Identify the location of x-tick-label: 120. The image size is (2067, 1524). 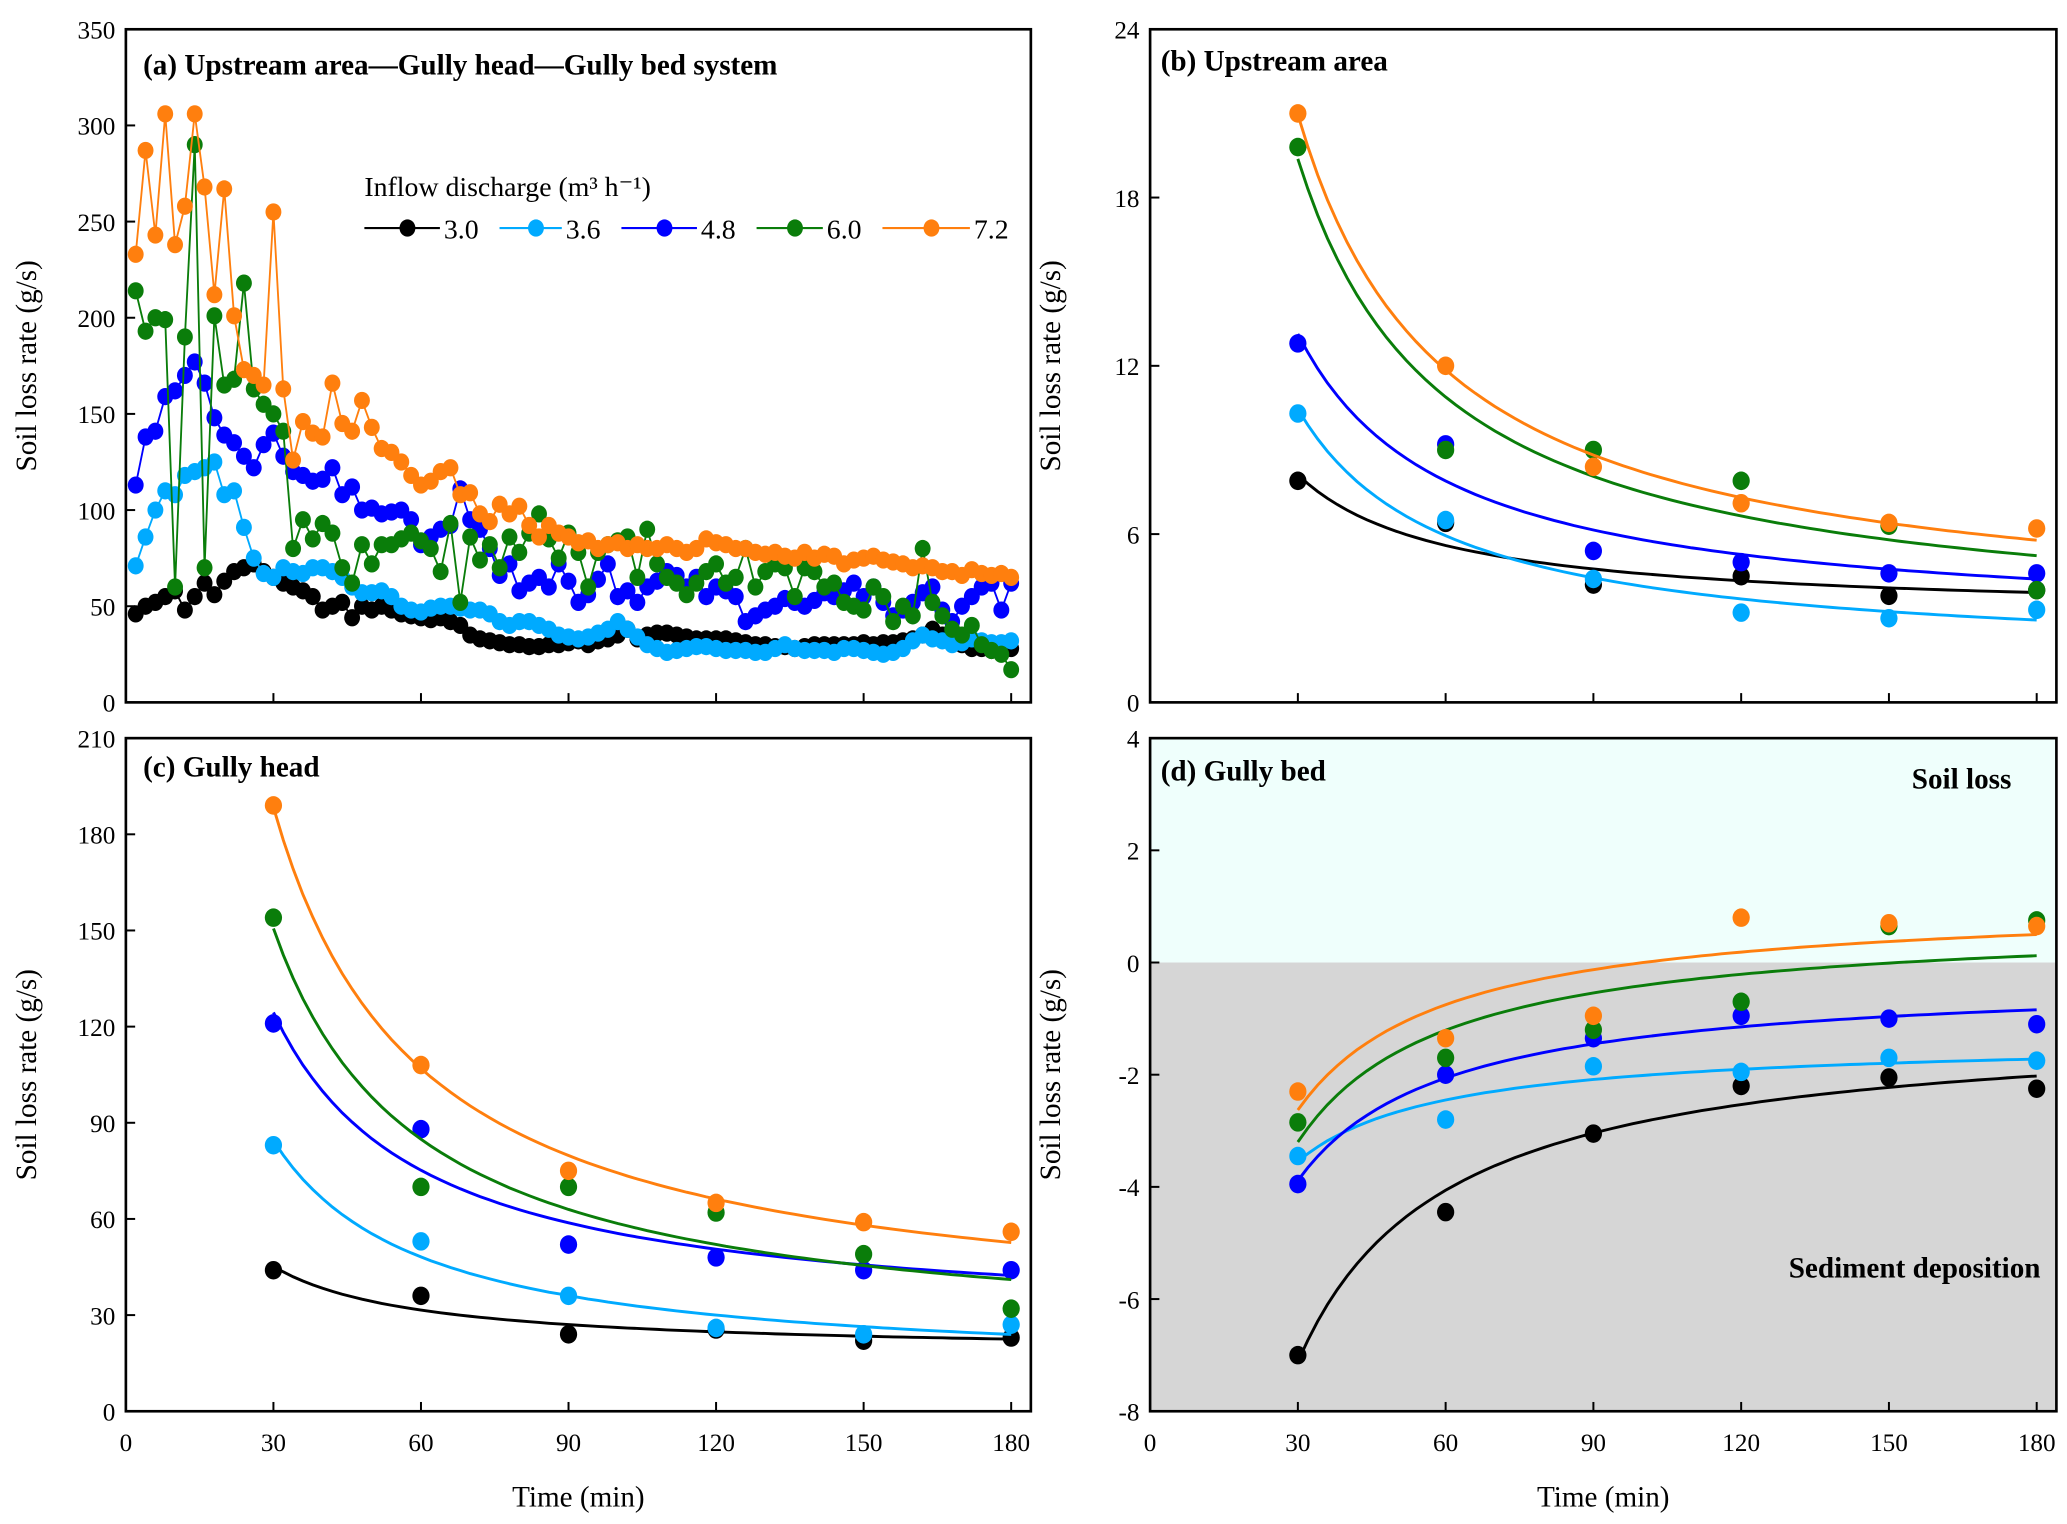
(716, 1443).